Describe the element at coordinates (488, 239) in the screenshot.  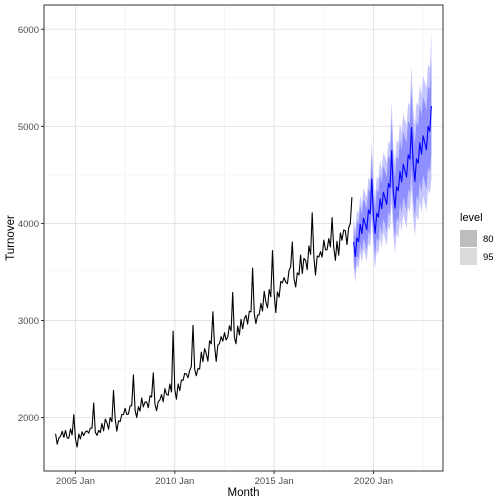
I see `legend-label-80: 80` at that location.